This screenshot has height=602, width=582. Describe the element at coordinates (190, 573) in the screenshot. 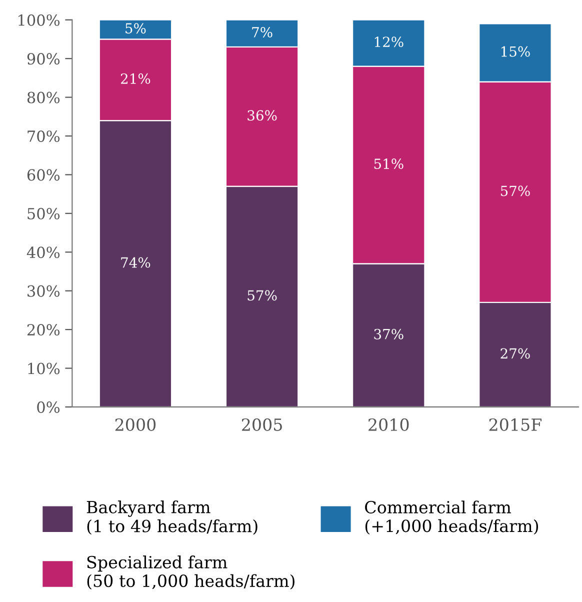

I see `legend-label: Specialized farm (50 to 1,000 heads/farm)` at that location.